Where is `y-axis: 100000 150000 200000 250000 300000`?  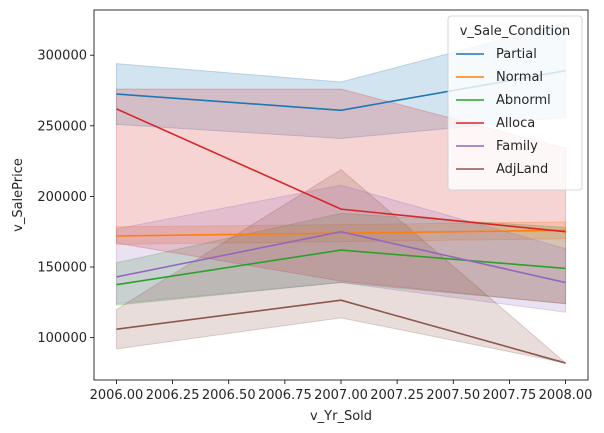 y-axis: 100000 150000 200000 250000 300000 is located at coordinates (65, 197).